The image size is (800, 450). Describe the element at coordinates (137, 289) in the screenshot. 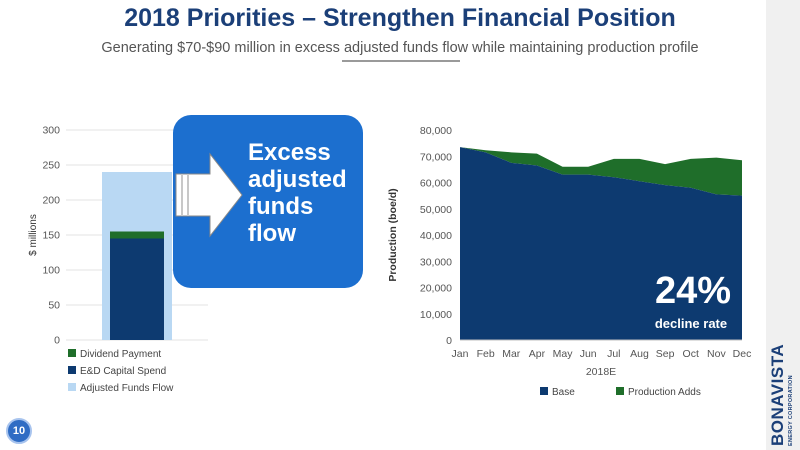

I see `bar-ed-capital-spend` at that location.